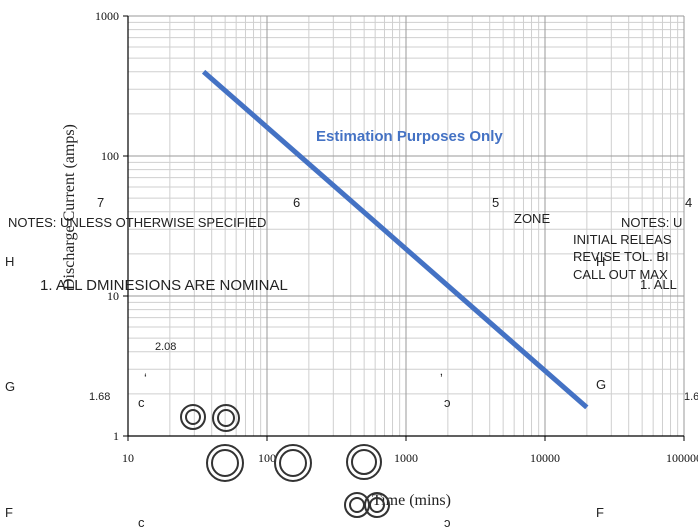 The image size is (698, 530). I want to click on column-number-7: 7, so click(101, 202).